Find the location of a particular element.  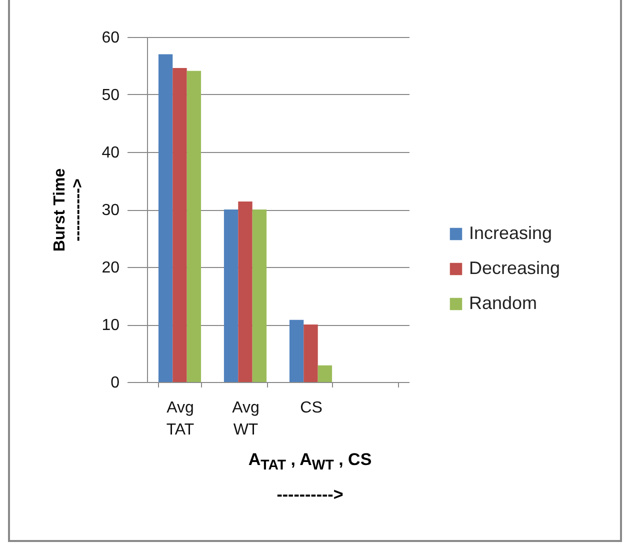

y-tick-label: 60 is located at coordinates (111, 38).